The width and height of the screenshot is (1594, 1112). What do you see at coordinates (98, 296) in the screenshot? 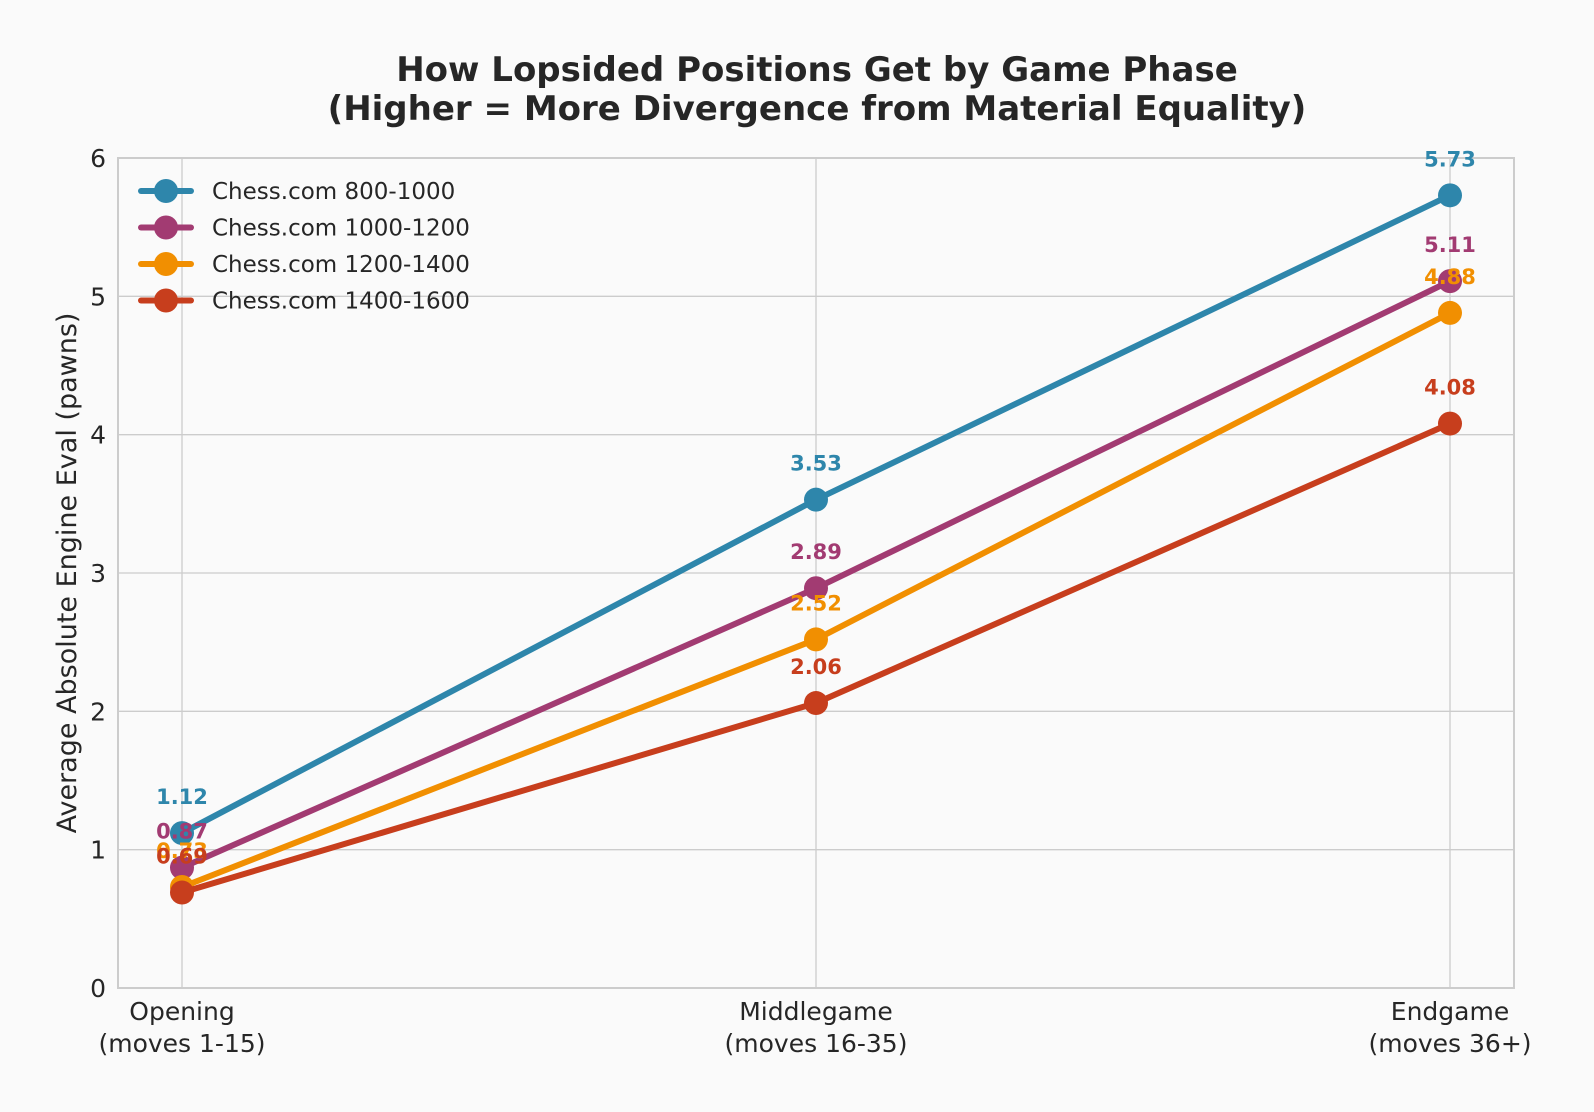
I see `y-tick-label: 5` at bounding box center [98, 296].